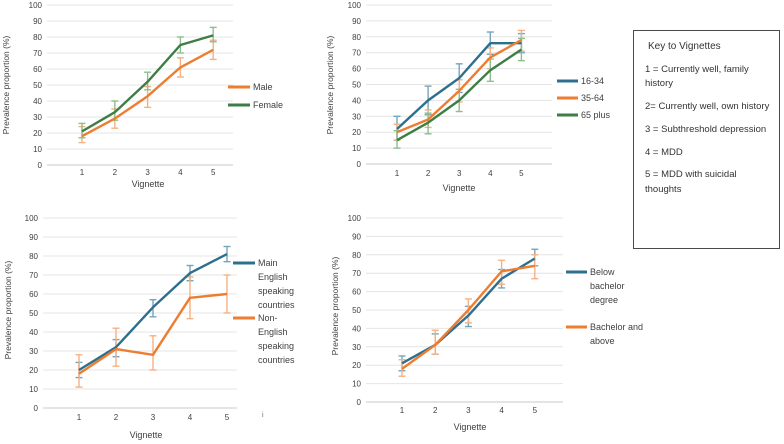 The image size is (784, 444). I want to click on series-line-65-plus, so click(459, 95).